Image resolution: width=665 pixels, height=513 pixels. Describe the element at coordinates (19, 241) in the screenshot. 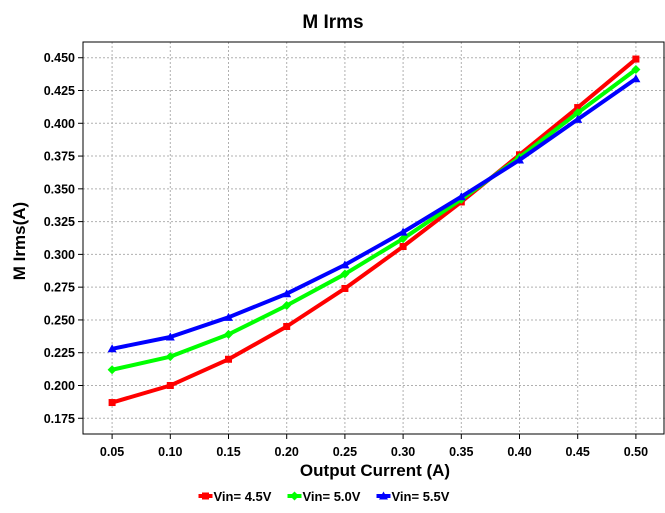

I see `y-axis-label: M Irms(A)` at that location.